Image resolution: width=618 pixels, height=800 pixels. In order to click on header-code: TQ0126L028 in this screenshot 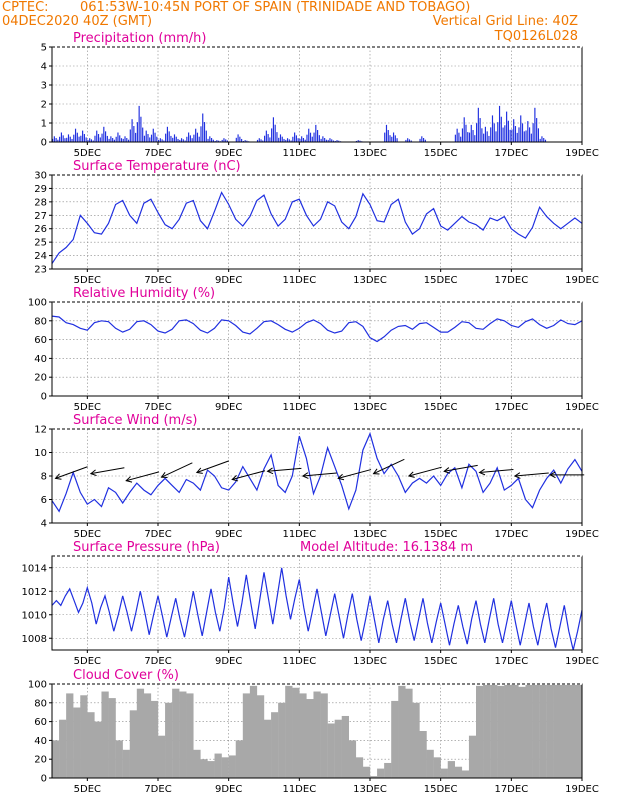, I will do `click(536, 36)`.